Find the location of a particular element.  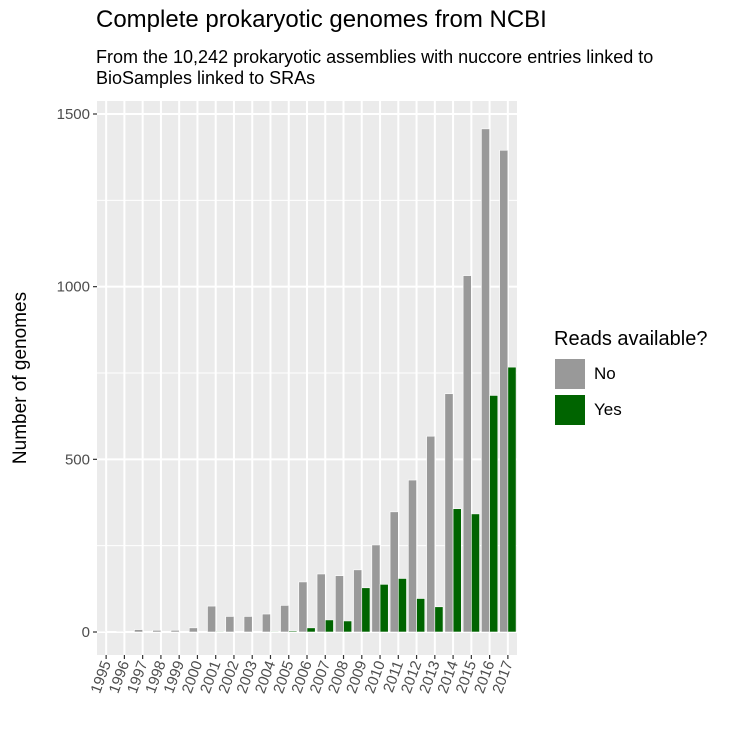

bar-no-1995 is located at coordinates (102, 632).